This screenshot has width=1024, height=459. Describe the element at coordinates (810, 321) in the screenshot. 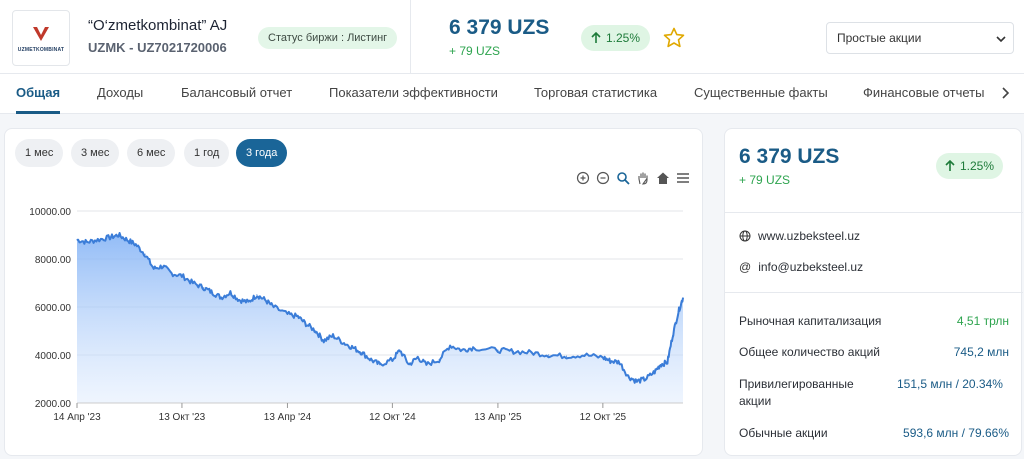

I see `market-cap-label: Рыночная капитализация` at that location.